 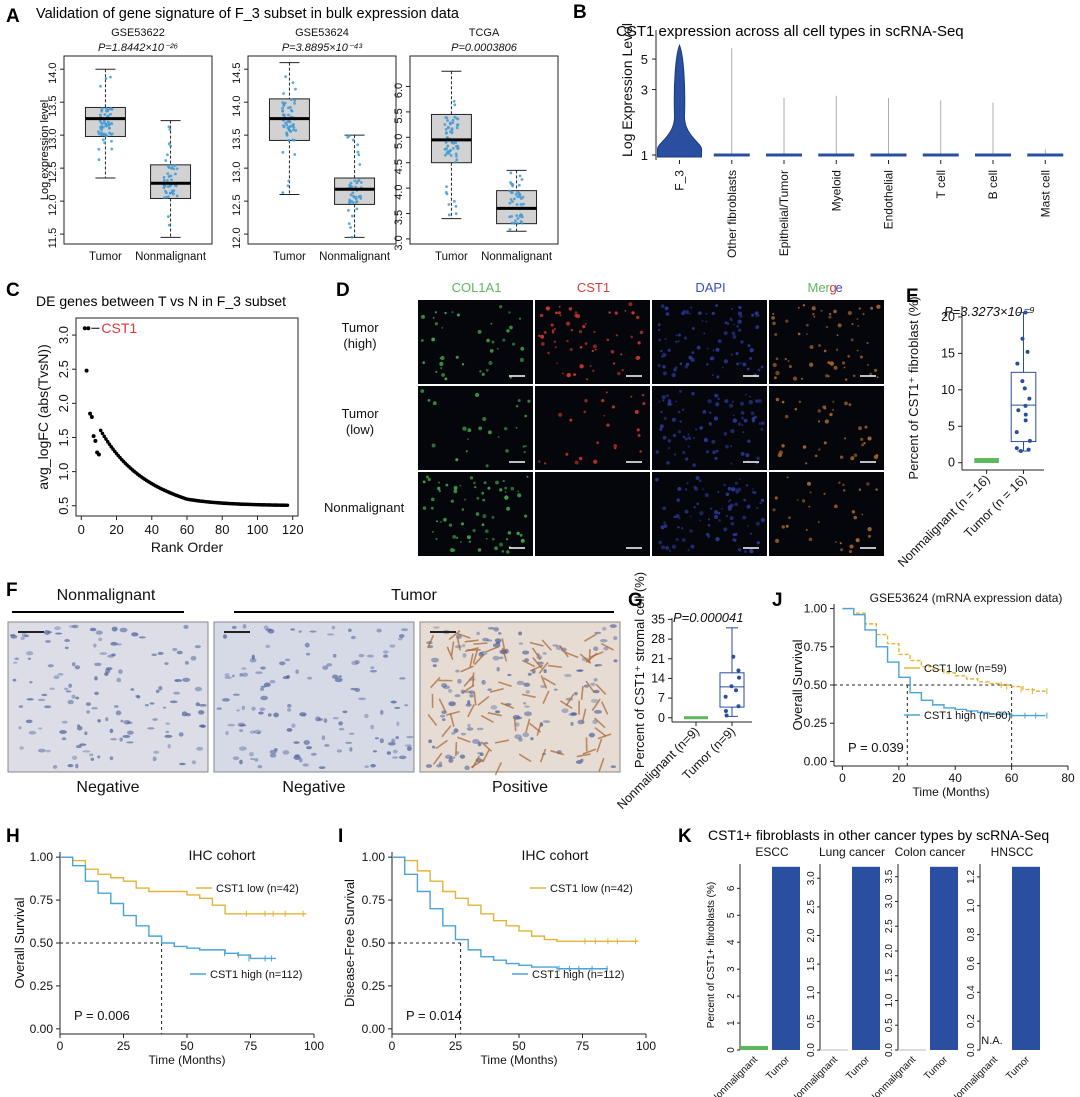 What do you see at coordinates (399, 166) in the screenshot?
I see `y-tick-label: 4.5` at bounding box center [399, 166].